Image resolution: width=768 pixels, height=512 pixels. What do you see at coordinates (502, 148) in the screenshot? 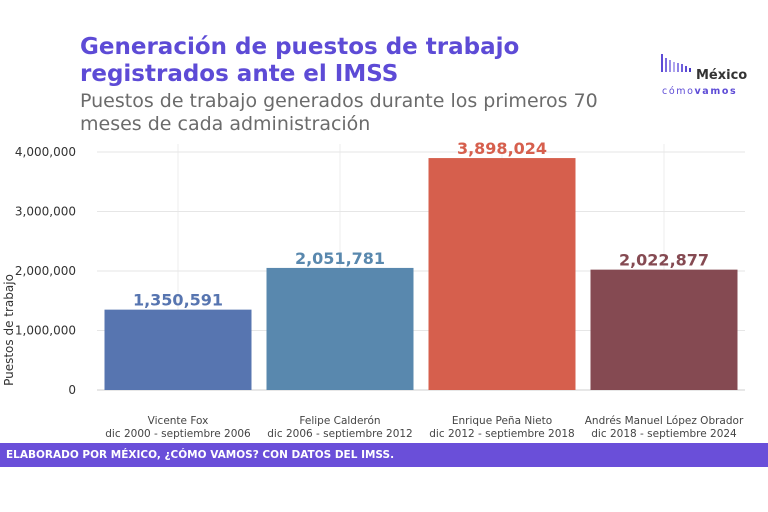
I see `bar-value-label: 3,898,024` at bounding box center [502, 148].